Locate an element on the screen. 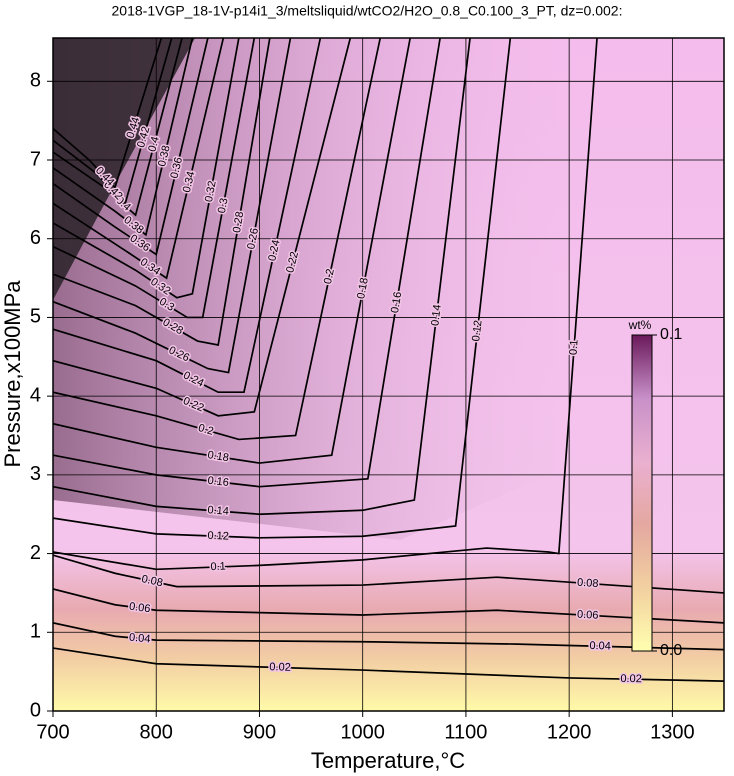 The width and height of the screenshot is (734, 776). y-tick-label: 1 is located at coordinates (35, 632).